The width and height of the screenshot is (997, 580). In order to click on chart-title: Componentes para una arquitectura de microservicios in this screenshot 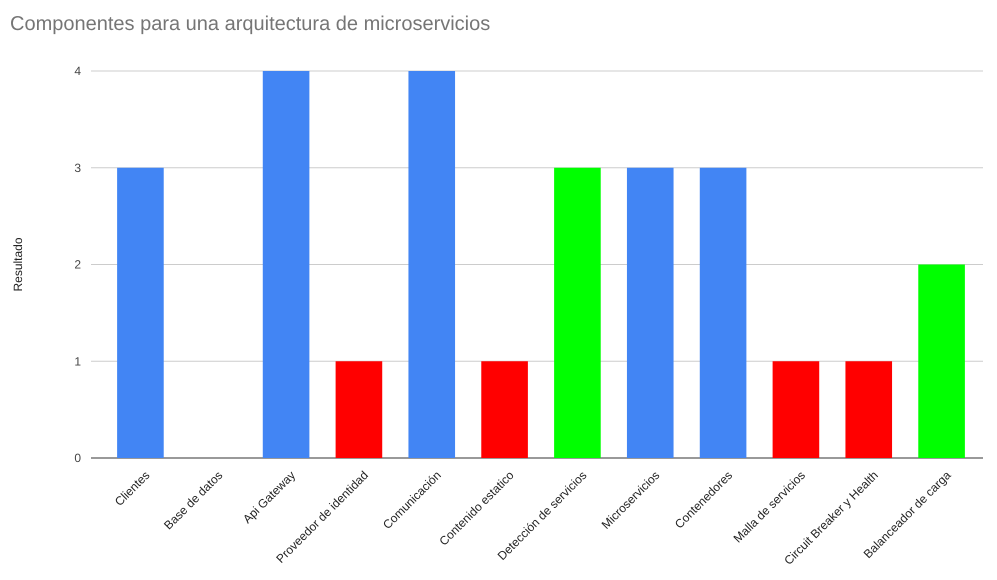, I will do `click(250, 24)`.